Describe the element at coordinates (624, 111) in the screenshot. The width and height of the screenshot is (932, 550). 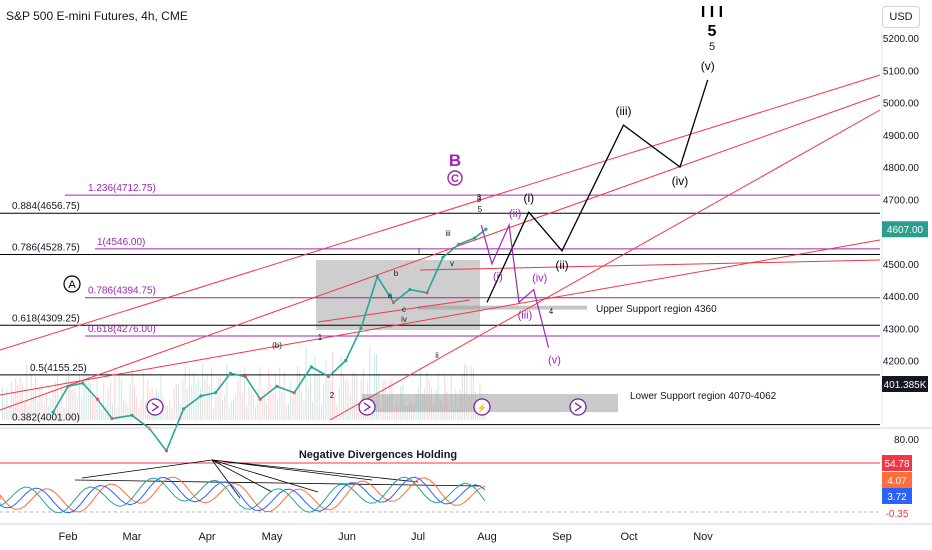
I see `projection-black-label: (iii)` at that location.